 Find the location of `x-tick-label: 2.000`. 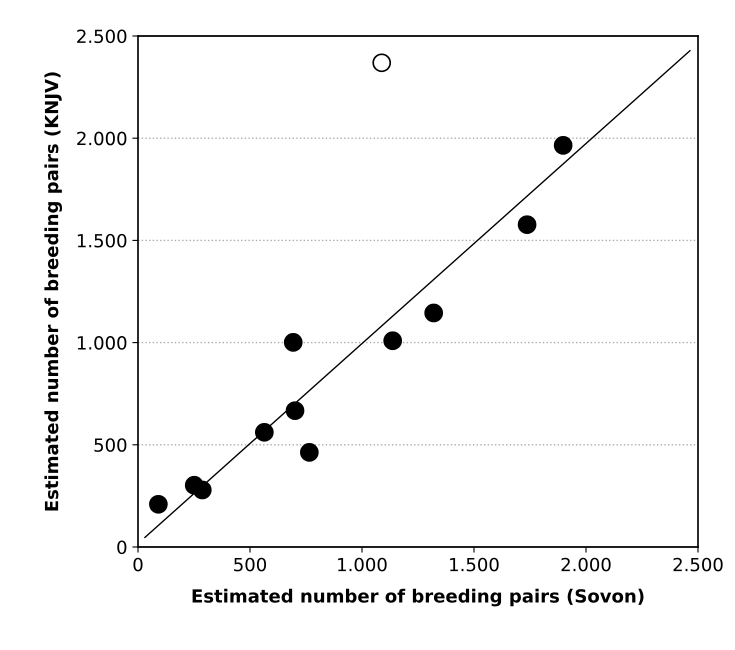

x-tick-label: 2.000 is located at coordinates (586, 565).